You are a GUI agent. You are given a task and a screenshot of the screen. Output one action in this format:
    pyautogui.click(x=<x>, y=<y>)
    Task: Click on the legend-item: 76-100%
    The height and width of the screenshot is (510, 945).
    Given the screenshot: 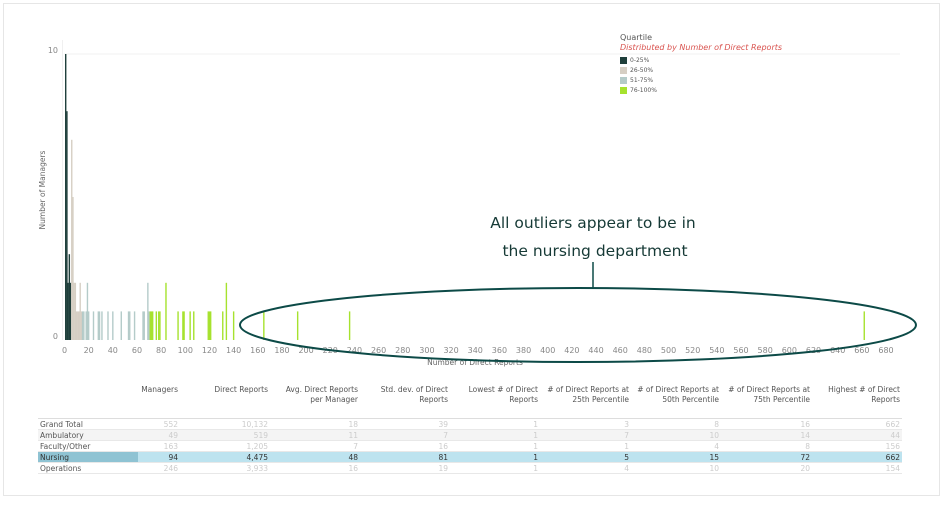 What is the action you would take?
    pyautogui.click(x=701, y=90)
    